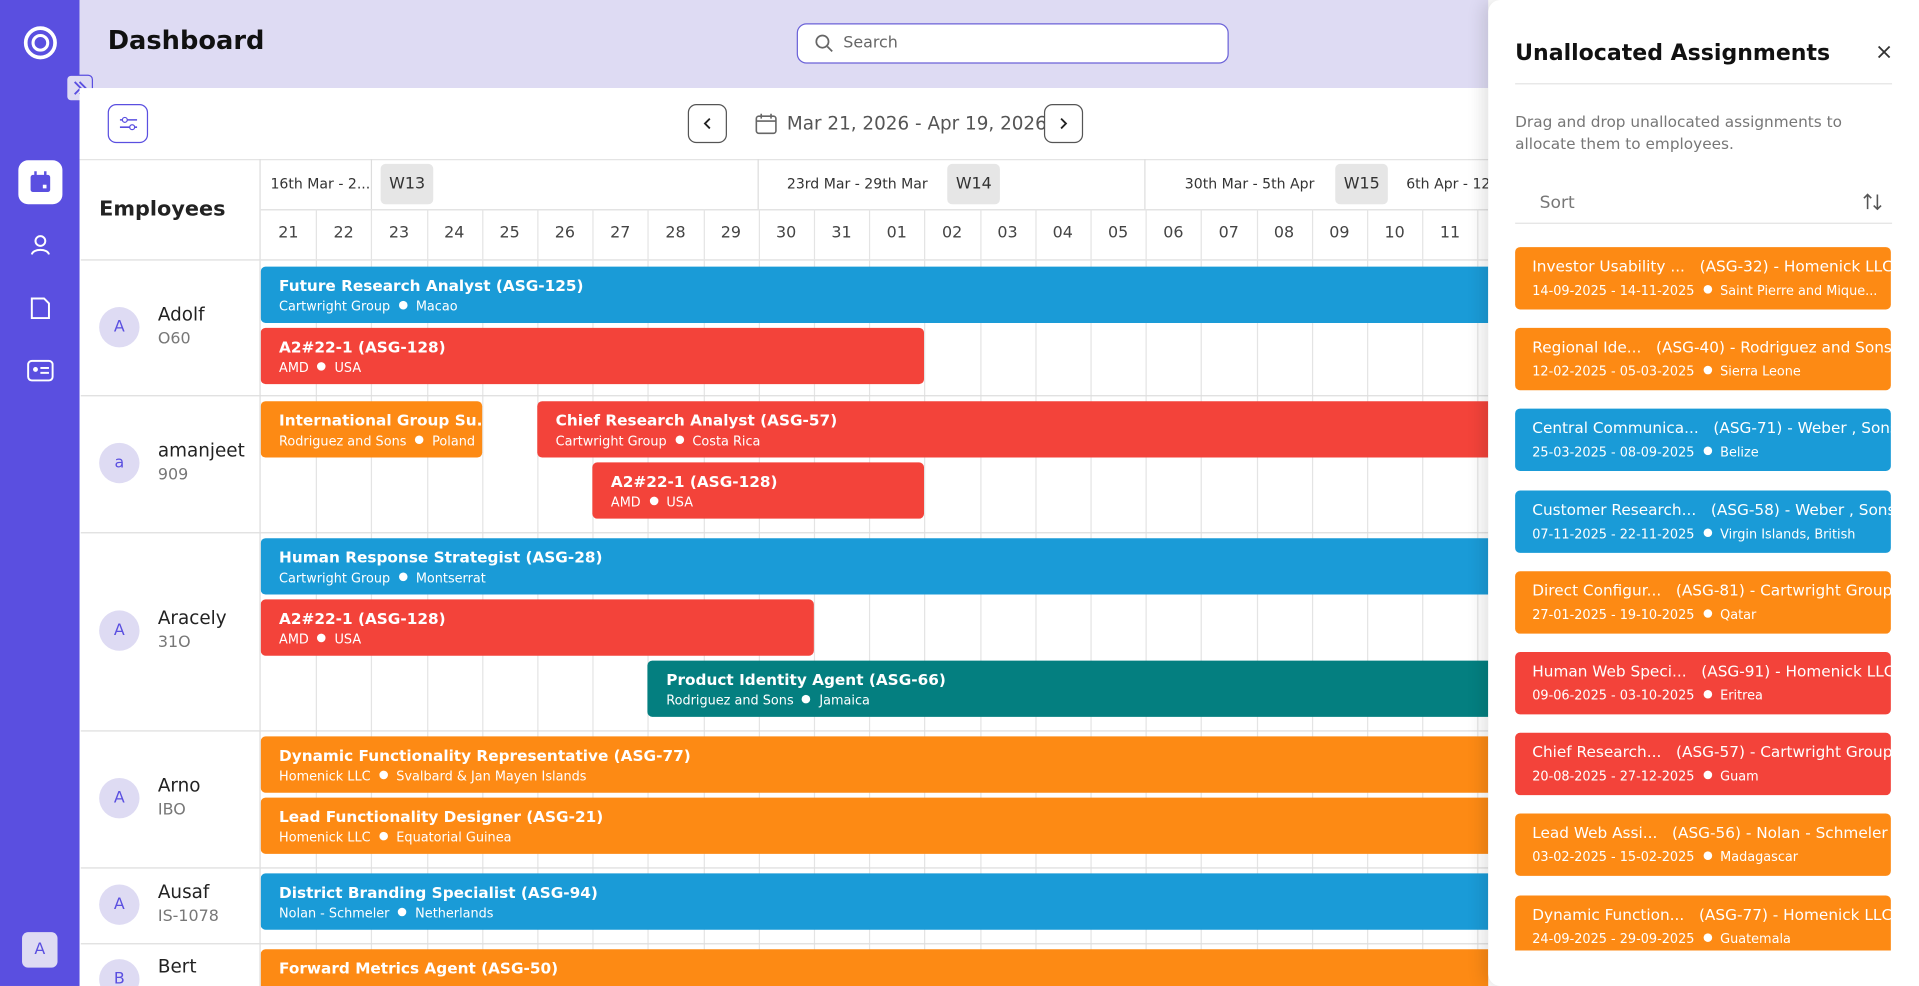 This screenshot has width=1919, height=986. Describe the element at coordinates (726, 441) in the screenshot. I see `assignment-location: Costa Rica` at that location.